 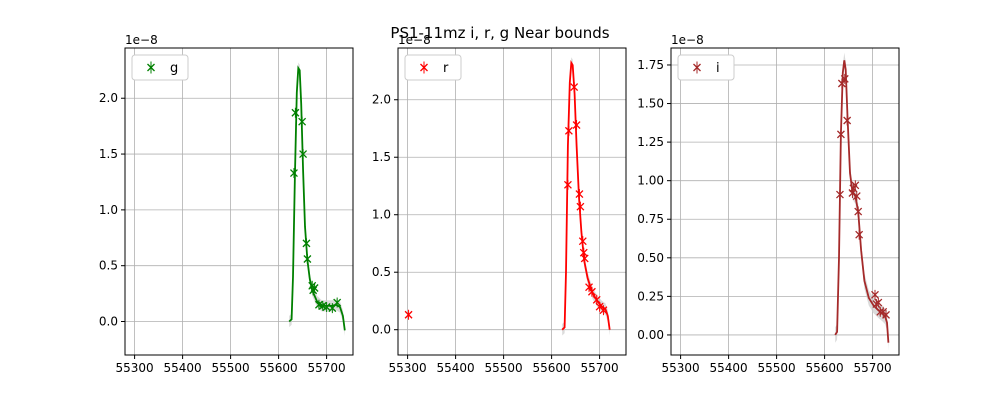 I want to click on legend: i, so click(x=706, y=67).